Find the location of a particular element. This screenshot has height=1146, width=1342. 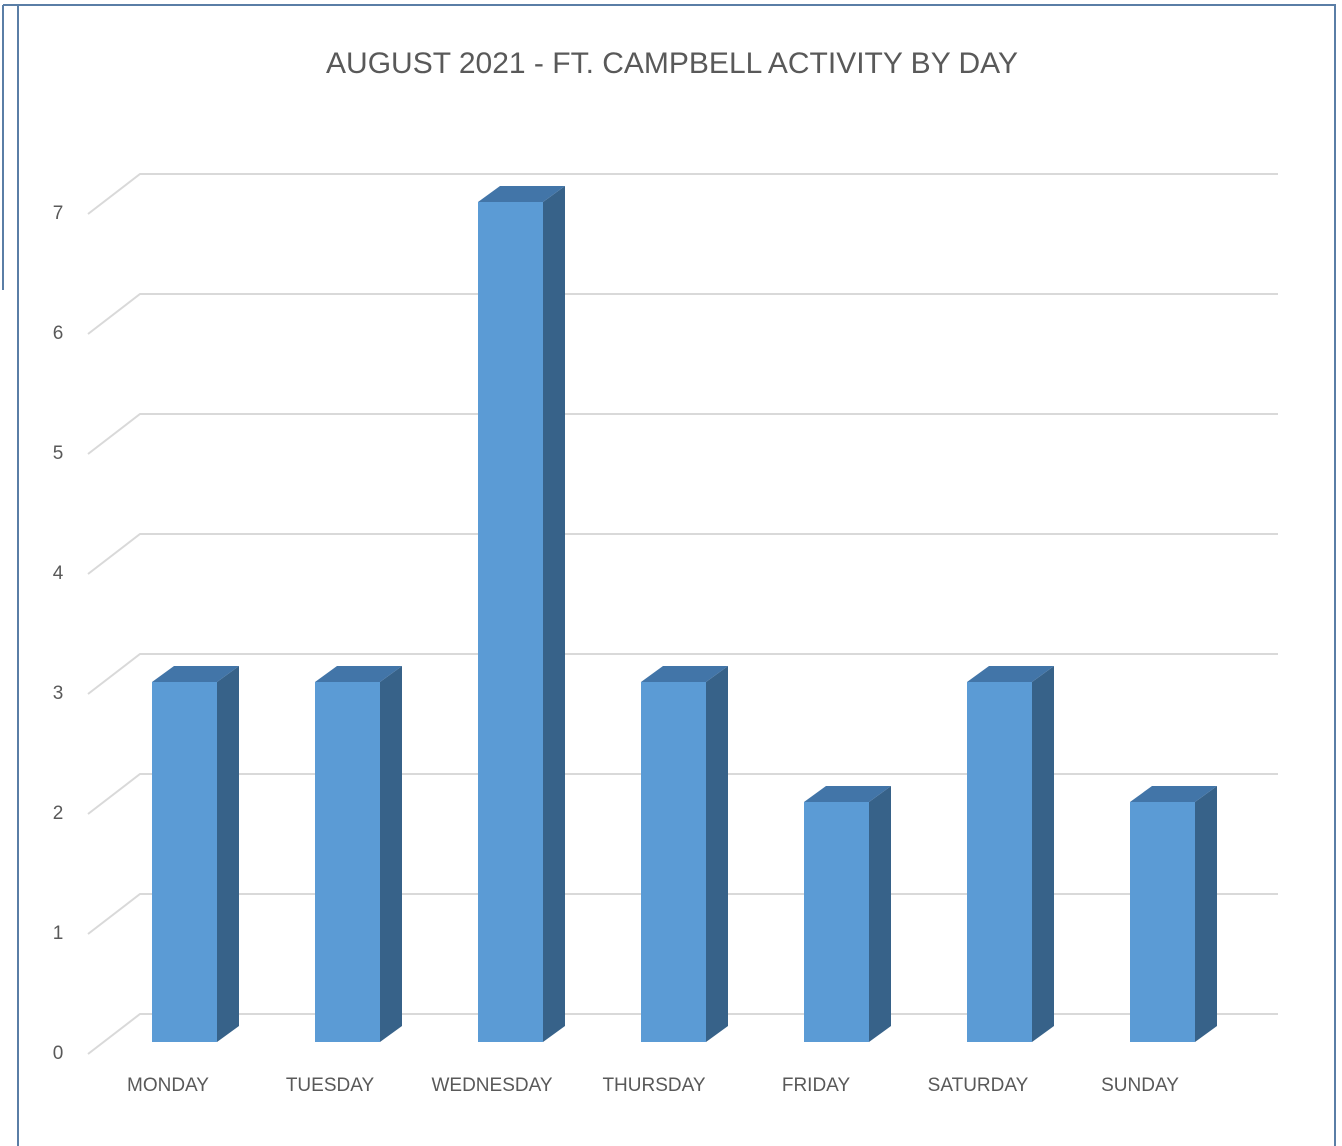

y-tick-label: 2 is located at coordinates (58, 813).